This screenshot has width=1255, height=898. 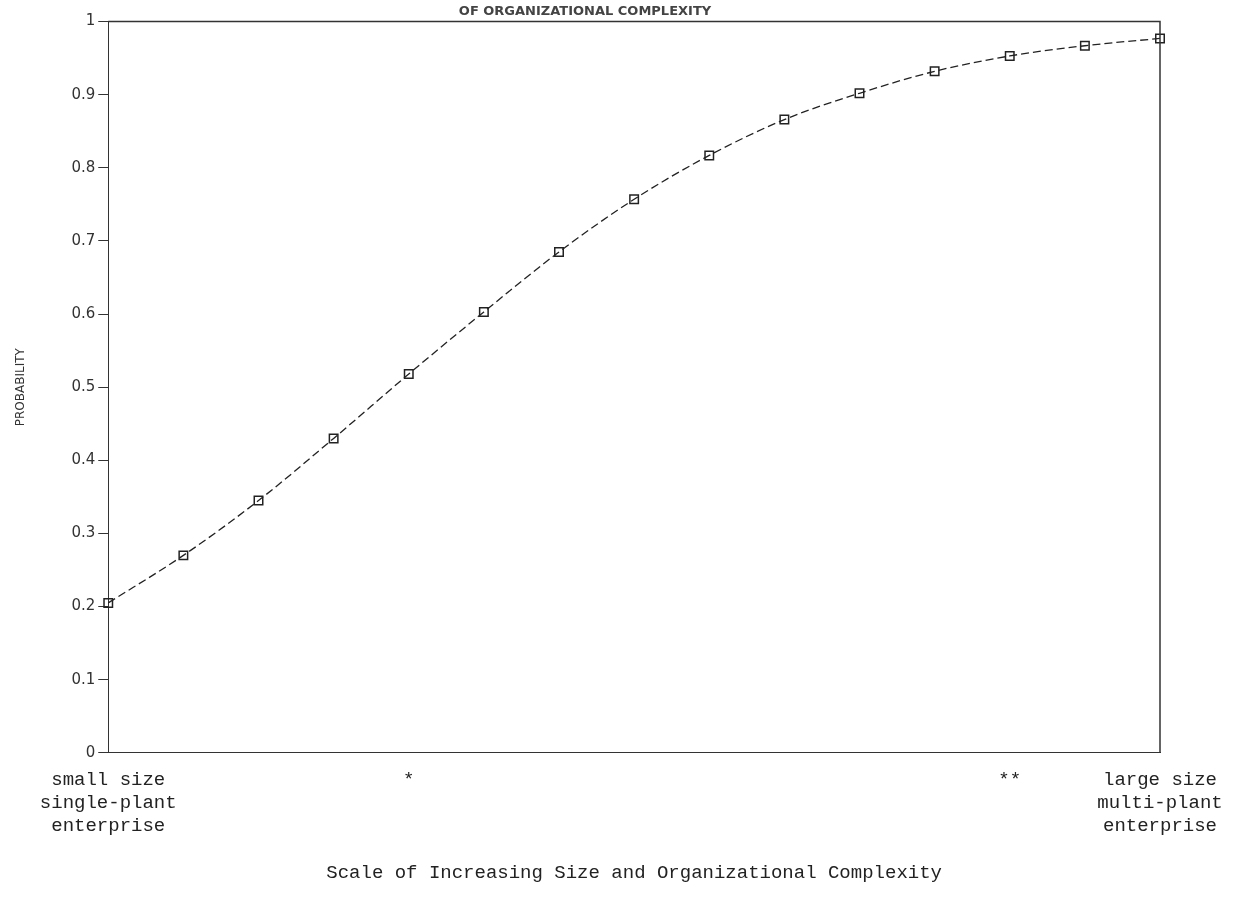 What do you see at coordinates (83, 312) in the screenshot?
I see `y-tick-label: 0.6` at bounding box center [83, 312].